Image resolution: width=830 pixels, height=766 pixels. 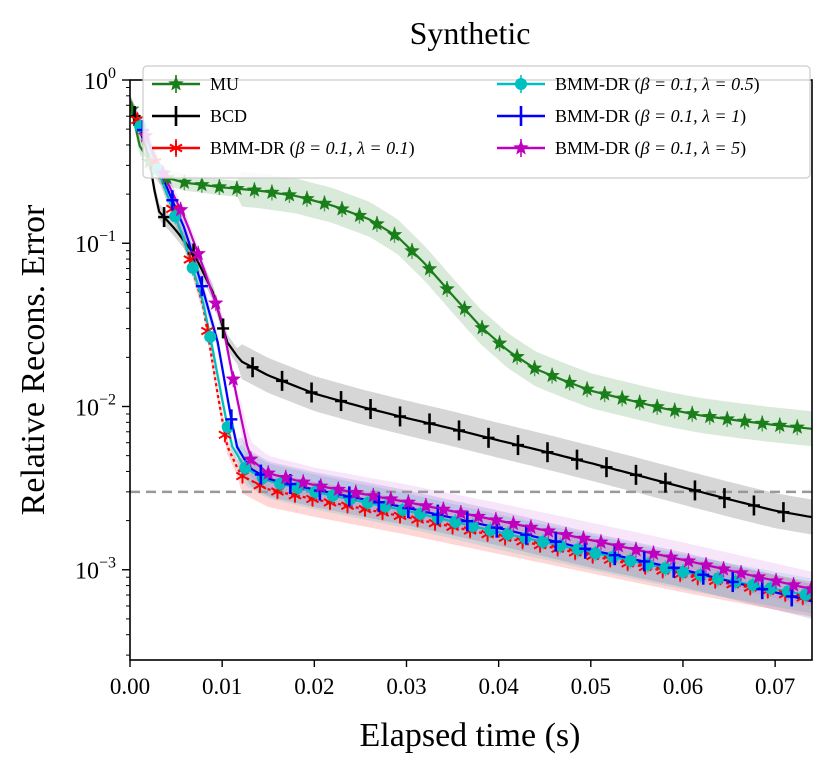 What do you see at coordinates (406, 686) in the screenshot?
I see `x-tick-label-3: 0.03` at bounding box center [406, 686].